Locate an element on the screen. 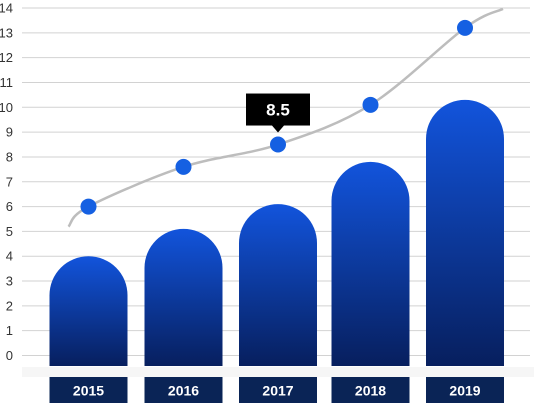  y-tick-label-11: 11 is located at coordinates (6, 82).